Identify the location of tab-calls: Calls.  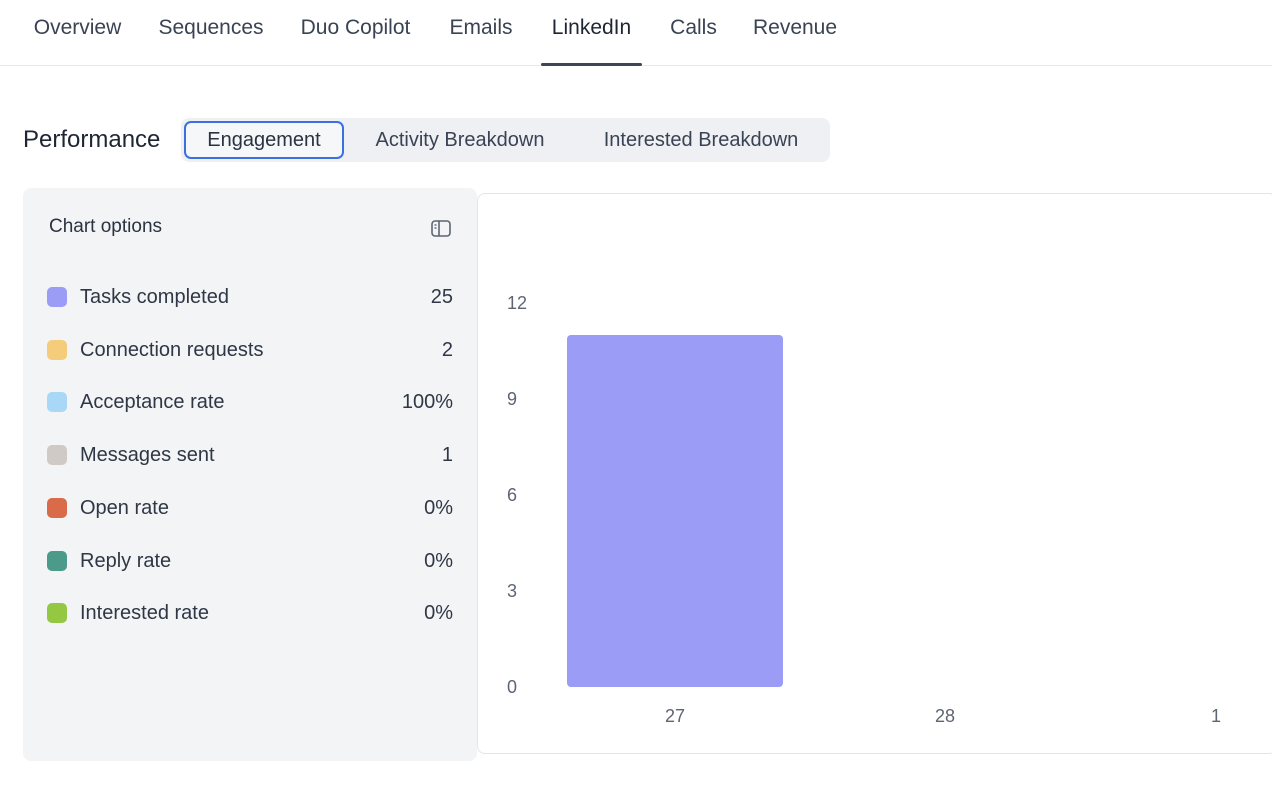
(693, 27).